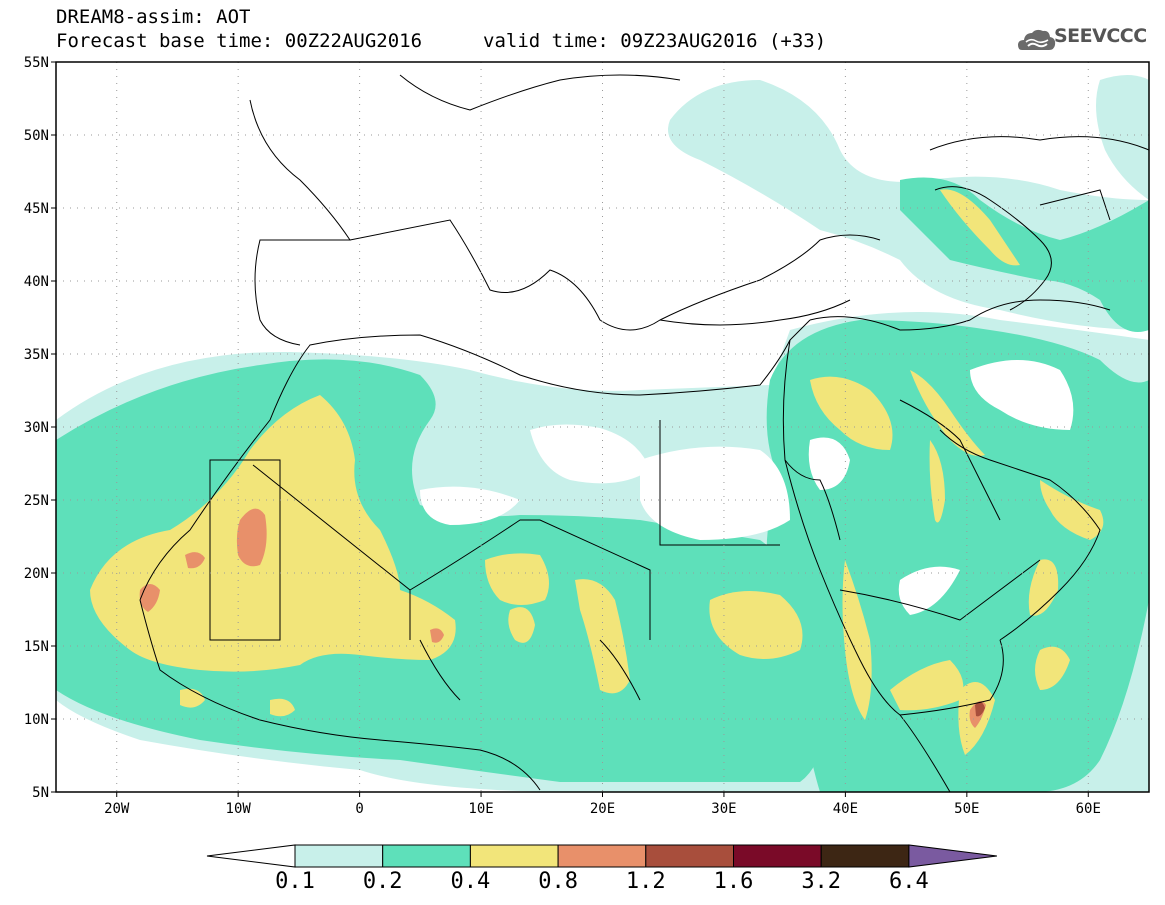 This screenshot has width=1165, height=905. I want to click on lat-label: 35N, so click(36, 355).